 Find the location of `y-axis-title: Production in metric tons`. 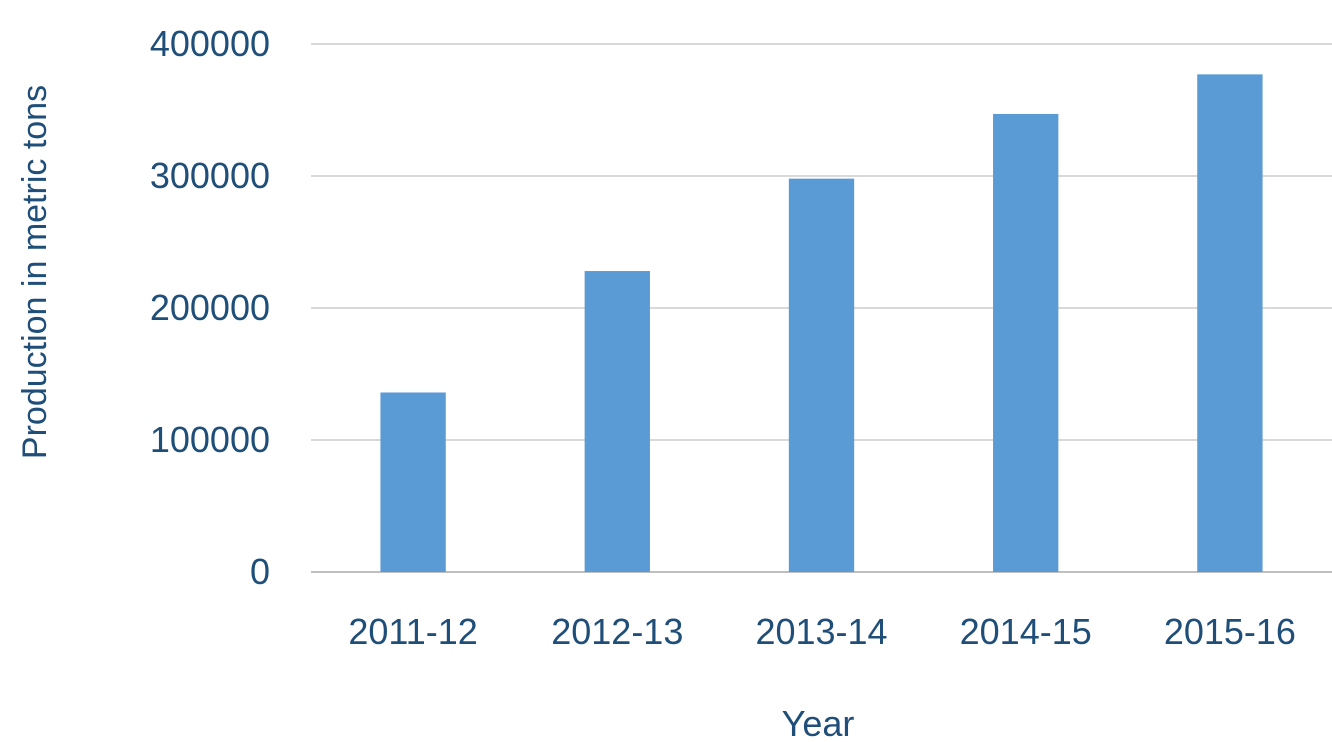

y-axis-title: Production in metric tons is located at coordinates (35, 272).